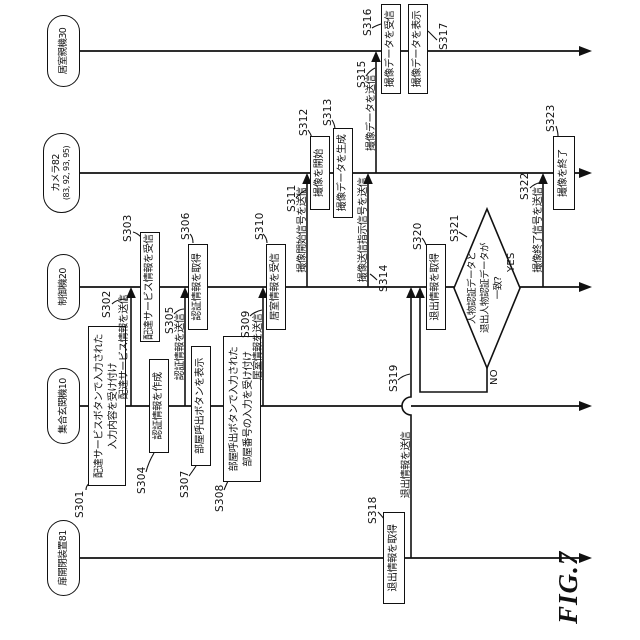 This screenshot has width=640, height=640. What do you see at coordinates (511, 262) in the screenshot?
I see `decision-yes-label: YES` at bounding box center [511, 262].